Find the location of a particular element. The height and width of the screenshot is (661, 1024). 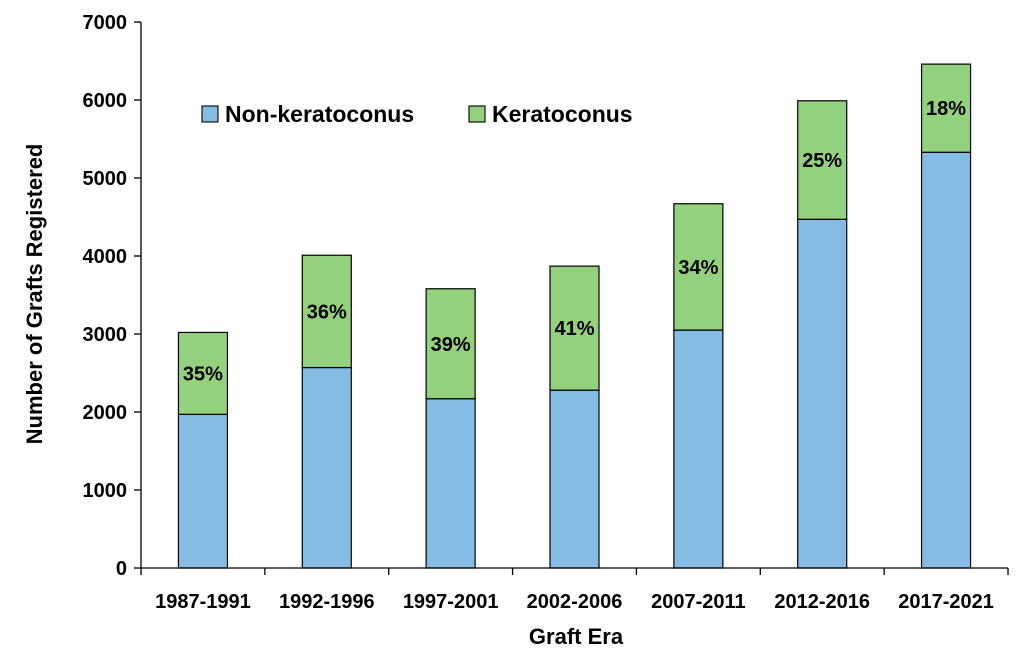

bar-keratoconus-1992-1996 is located at coordinates (326, 311).